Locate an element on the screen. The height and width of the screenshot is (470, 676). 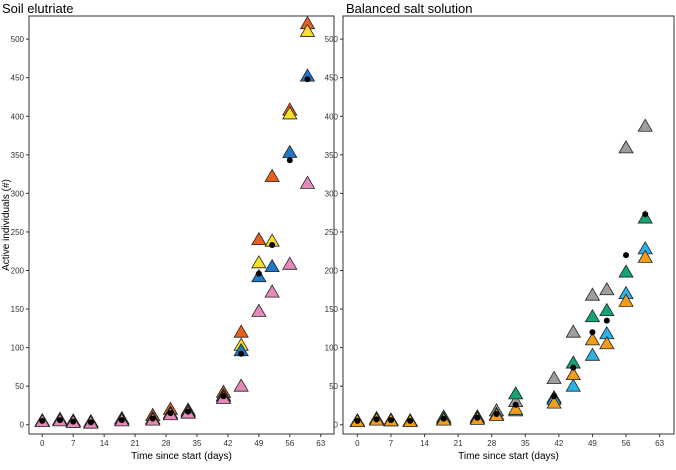
y-tick-label: 450 is located at coordinates (332, 78).